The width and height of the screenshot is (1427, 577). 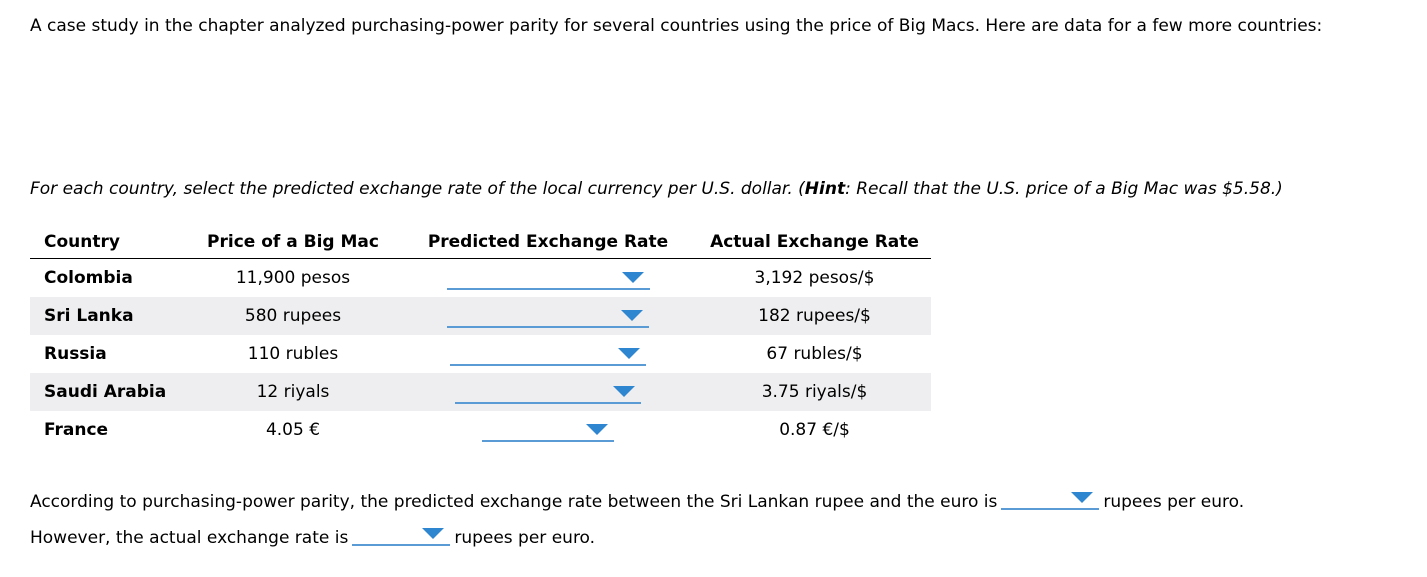 I want to click on country-cell: France, so click(x=76, y=430).